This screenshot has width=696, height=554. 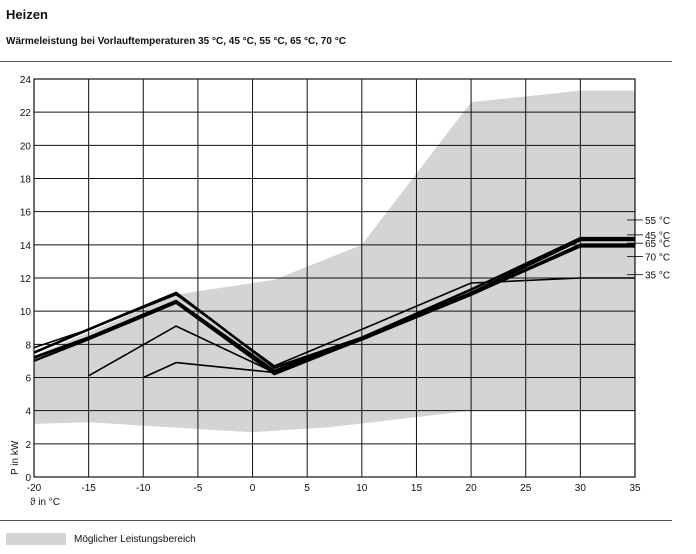 I want to click on y-tick-label: 6, so click(x=28, y=379).